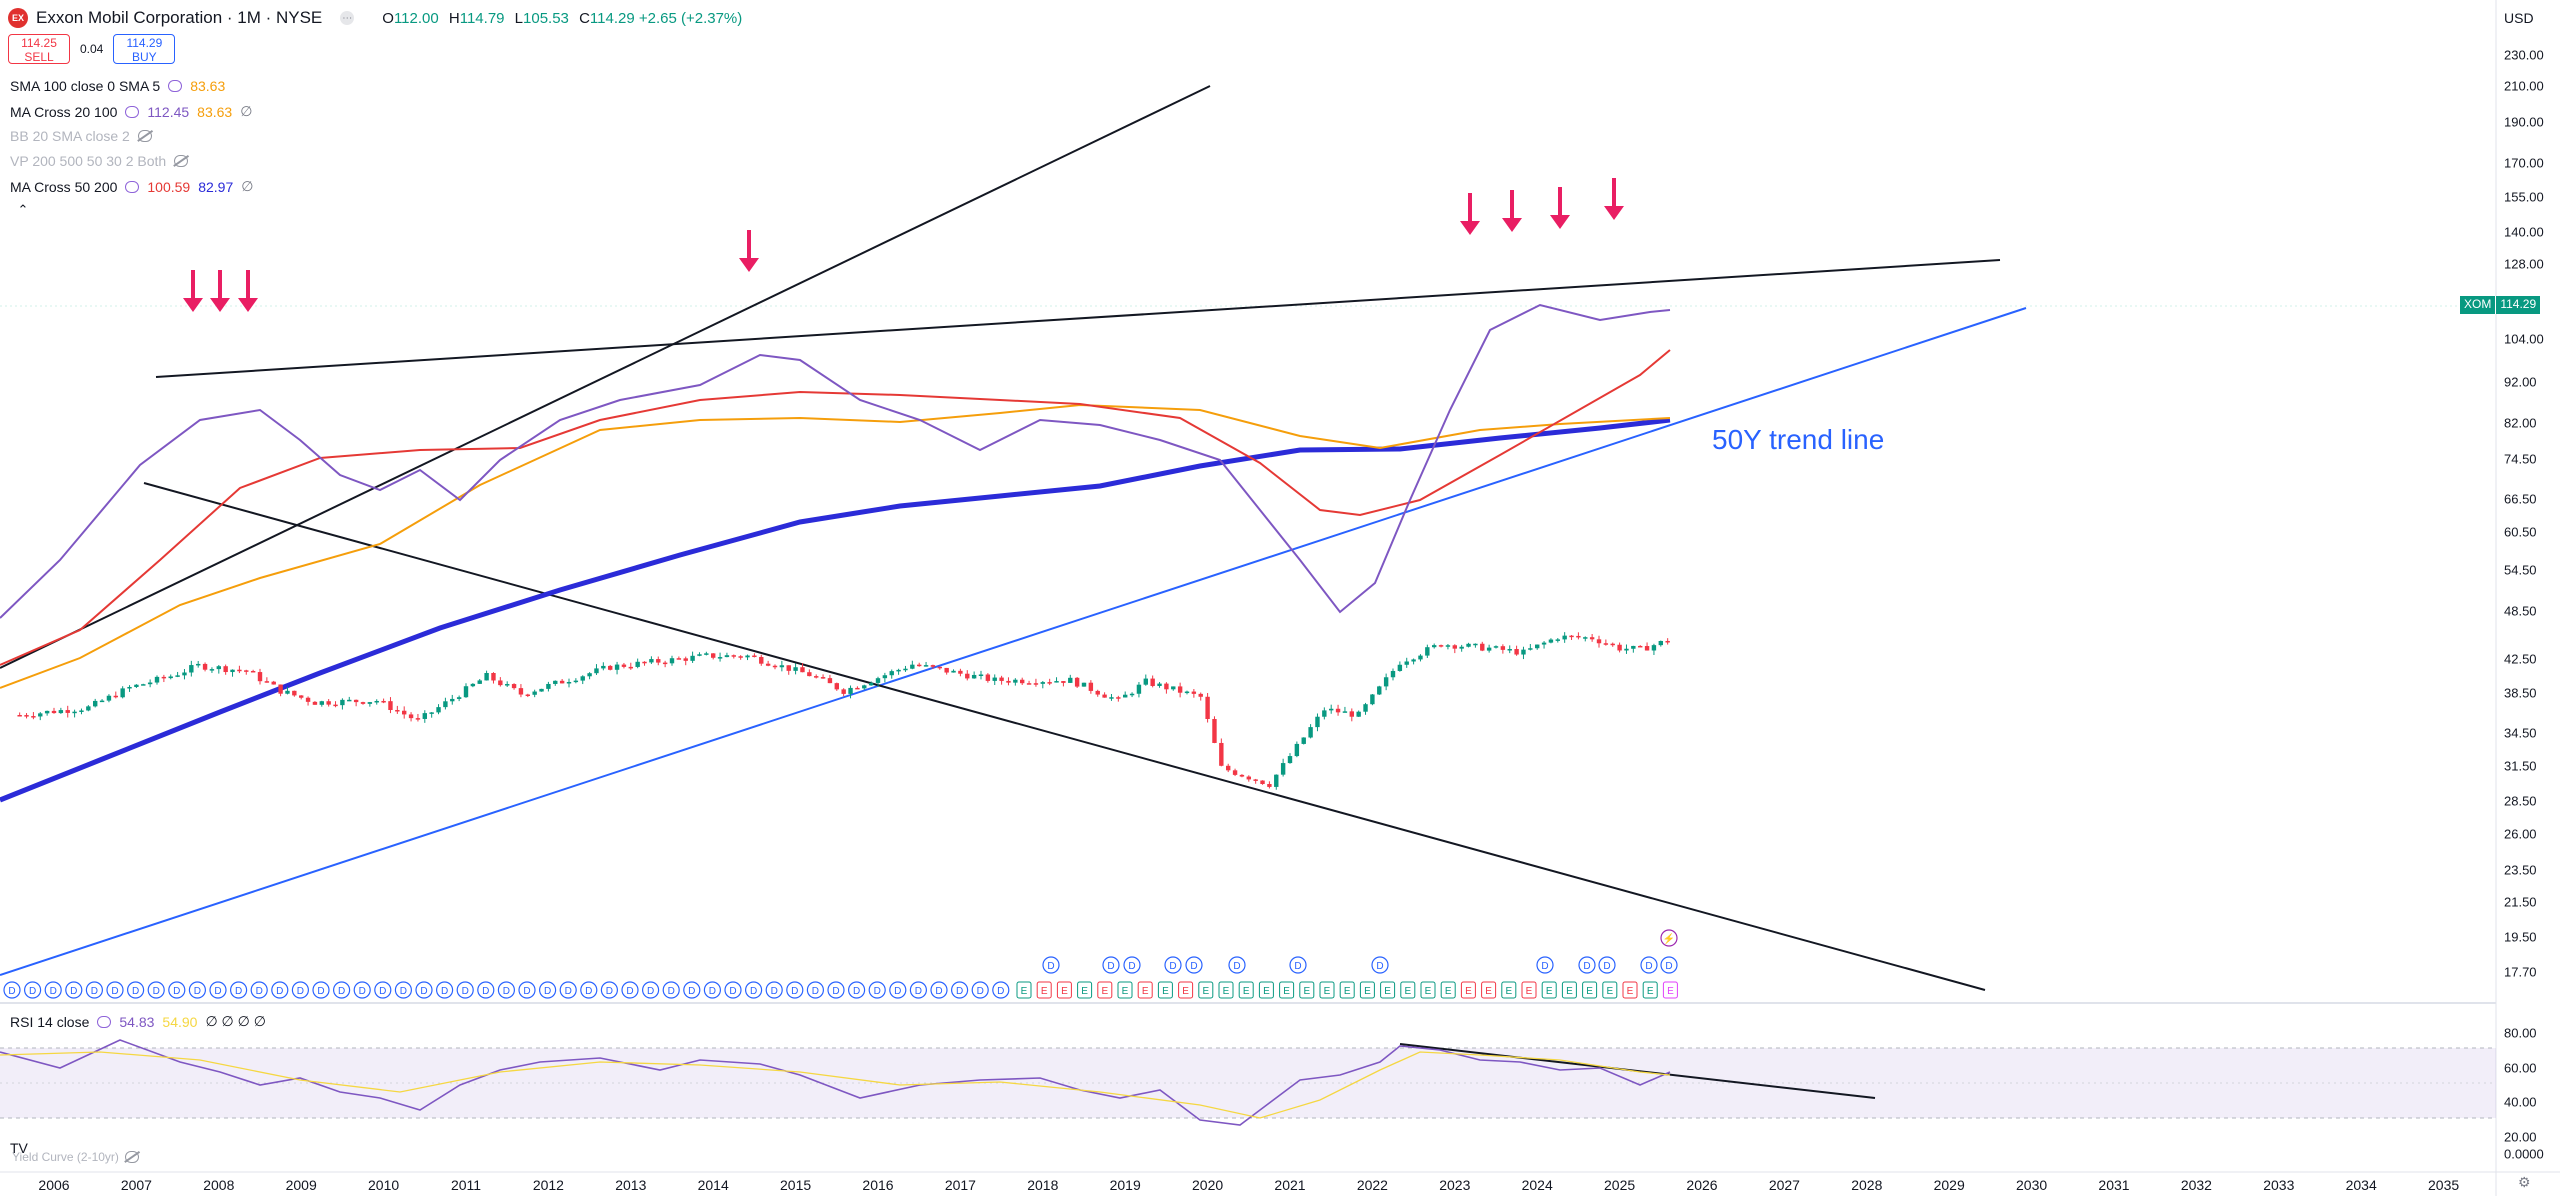  Describe the element at coordinates (23, 209) in the screenshot. I see `collapse-legend-icon: ⌃` at that location.